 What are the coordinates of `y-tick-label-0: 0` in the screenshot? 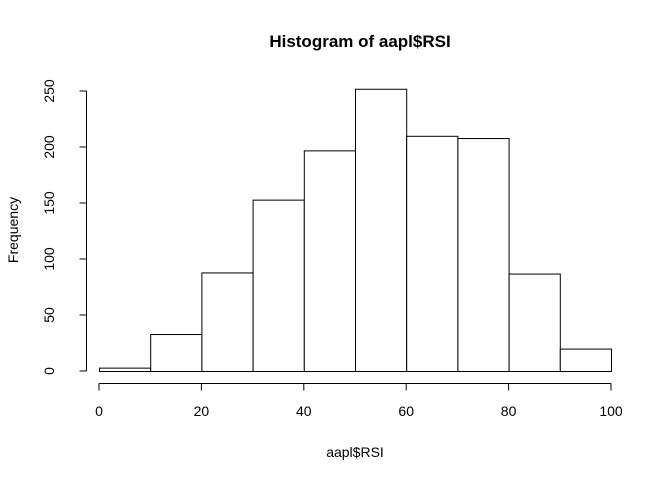 It's located at (49, 371).